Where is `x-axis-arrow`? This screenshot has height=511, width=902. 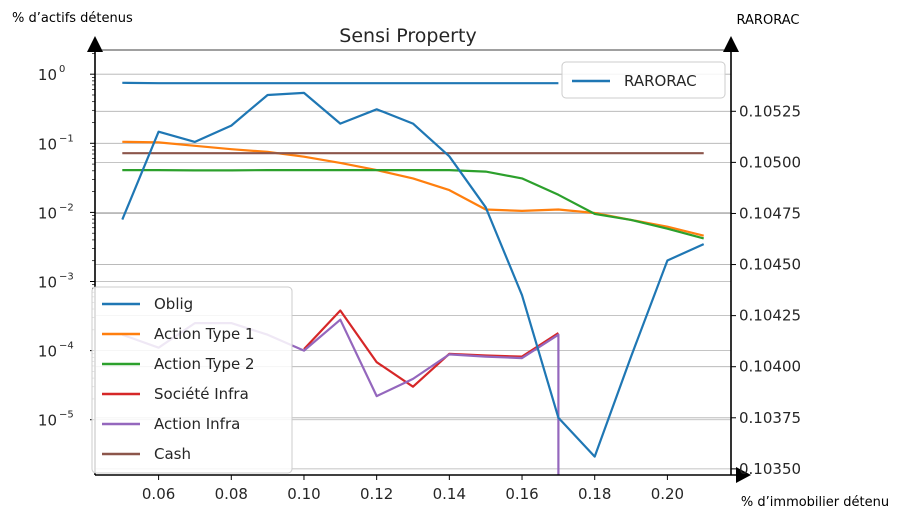 x-axis-arrow is located at coordinates (743, 475).